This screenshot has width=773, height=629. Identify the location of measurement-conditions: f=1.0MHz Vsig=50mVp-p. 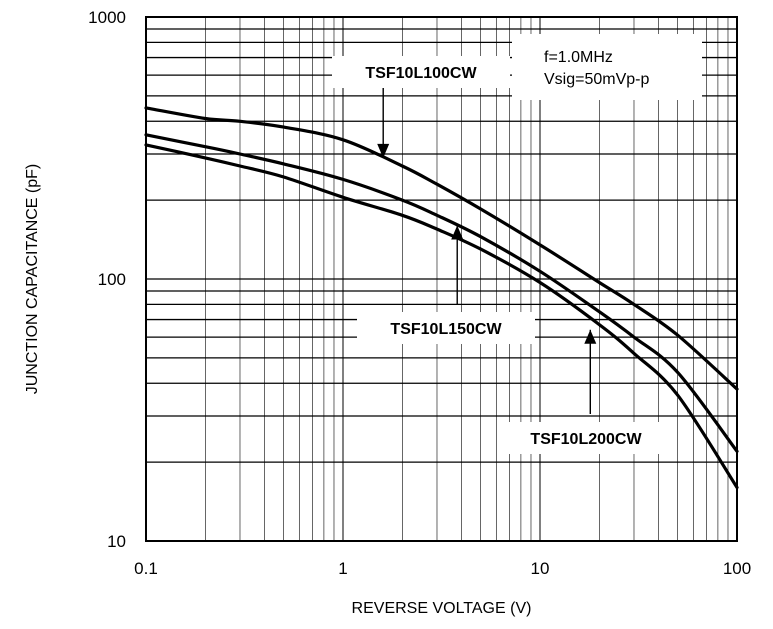
(607, 67).